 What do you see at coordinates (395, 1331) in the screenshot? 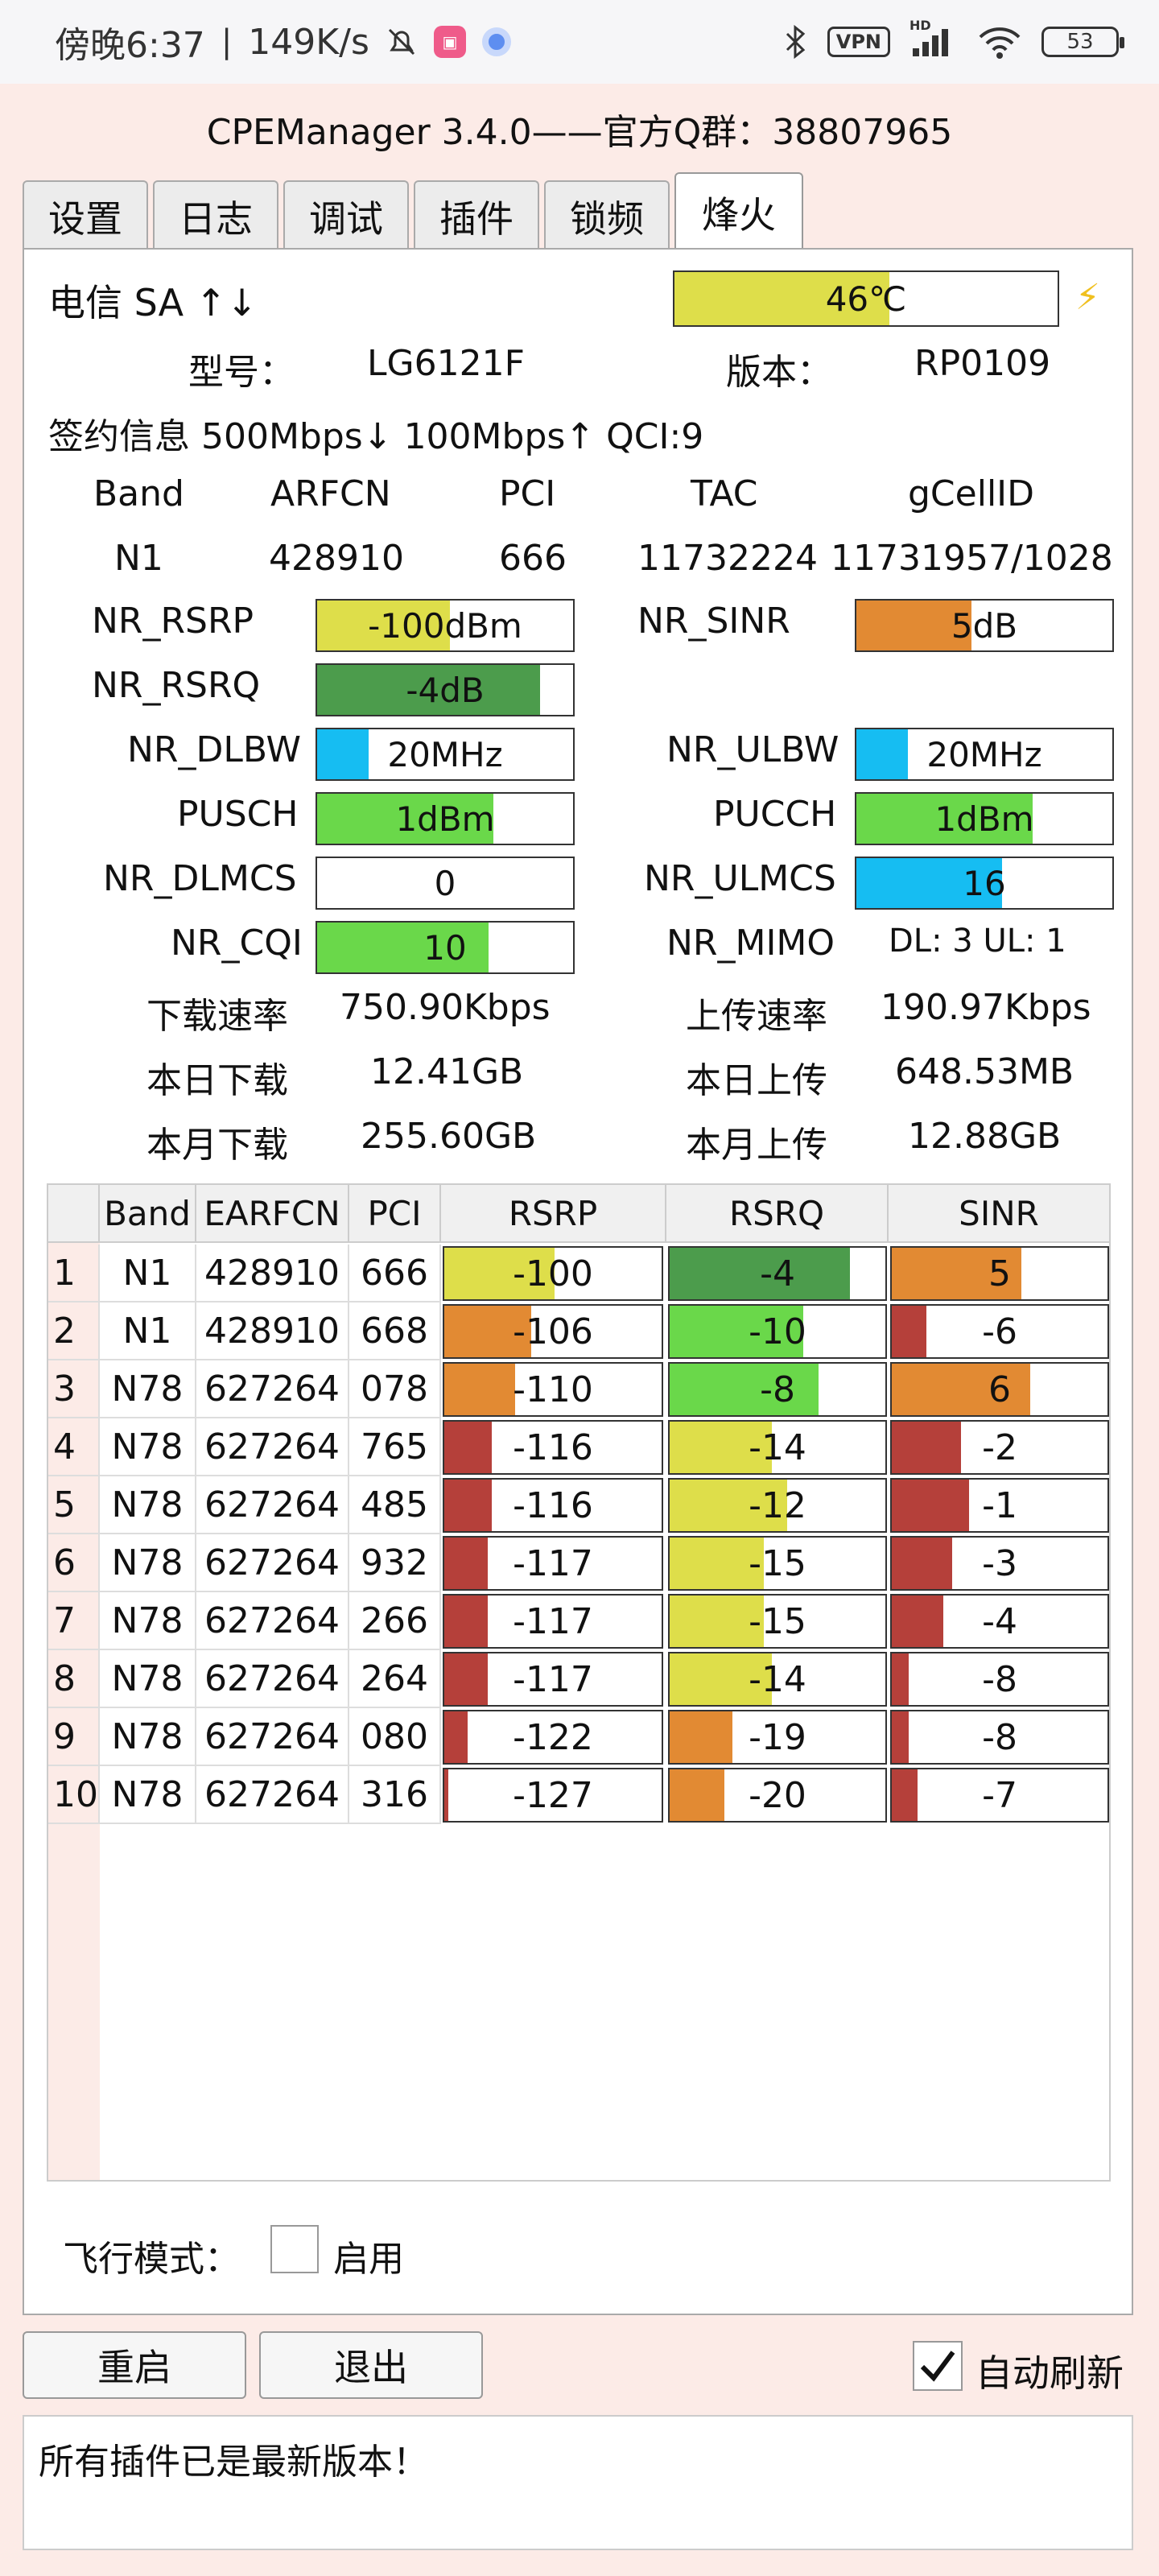
I see `cell-pci: 668` at bounding box center [395, 1331].